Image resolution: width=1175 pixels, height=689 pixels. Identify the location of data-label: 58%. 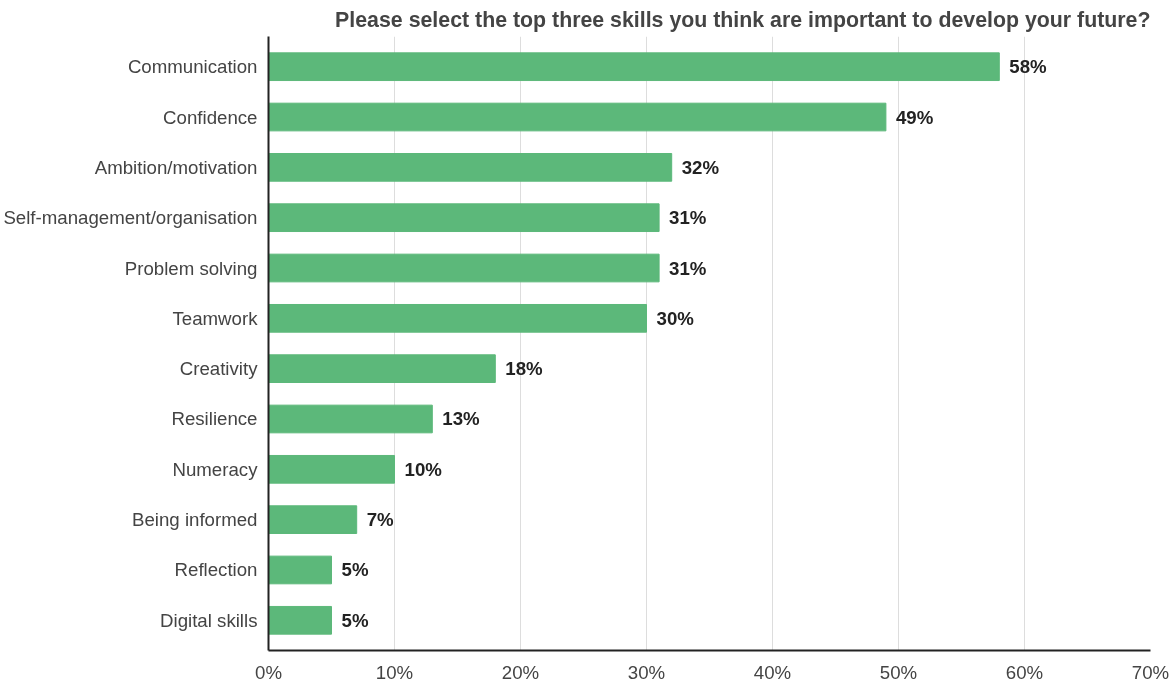
(1028, 67).